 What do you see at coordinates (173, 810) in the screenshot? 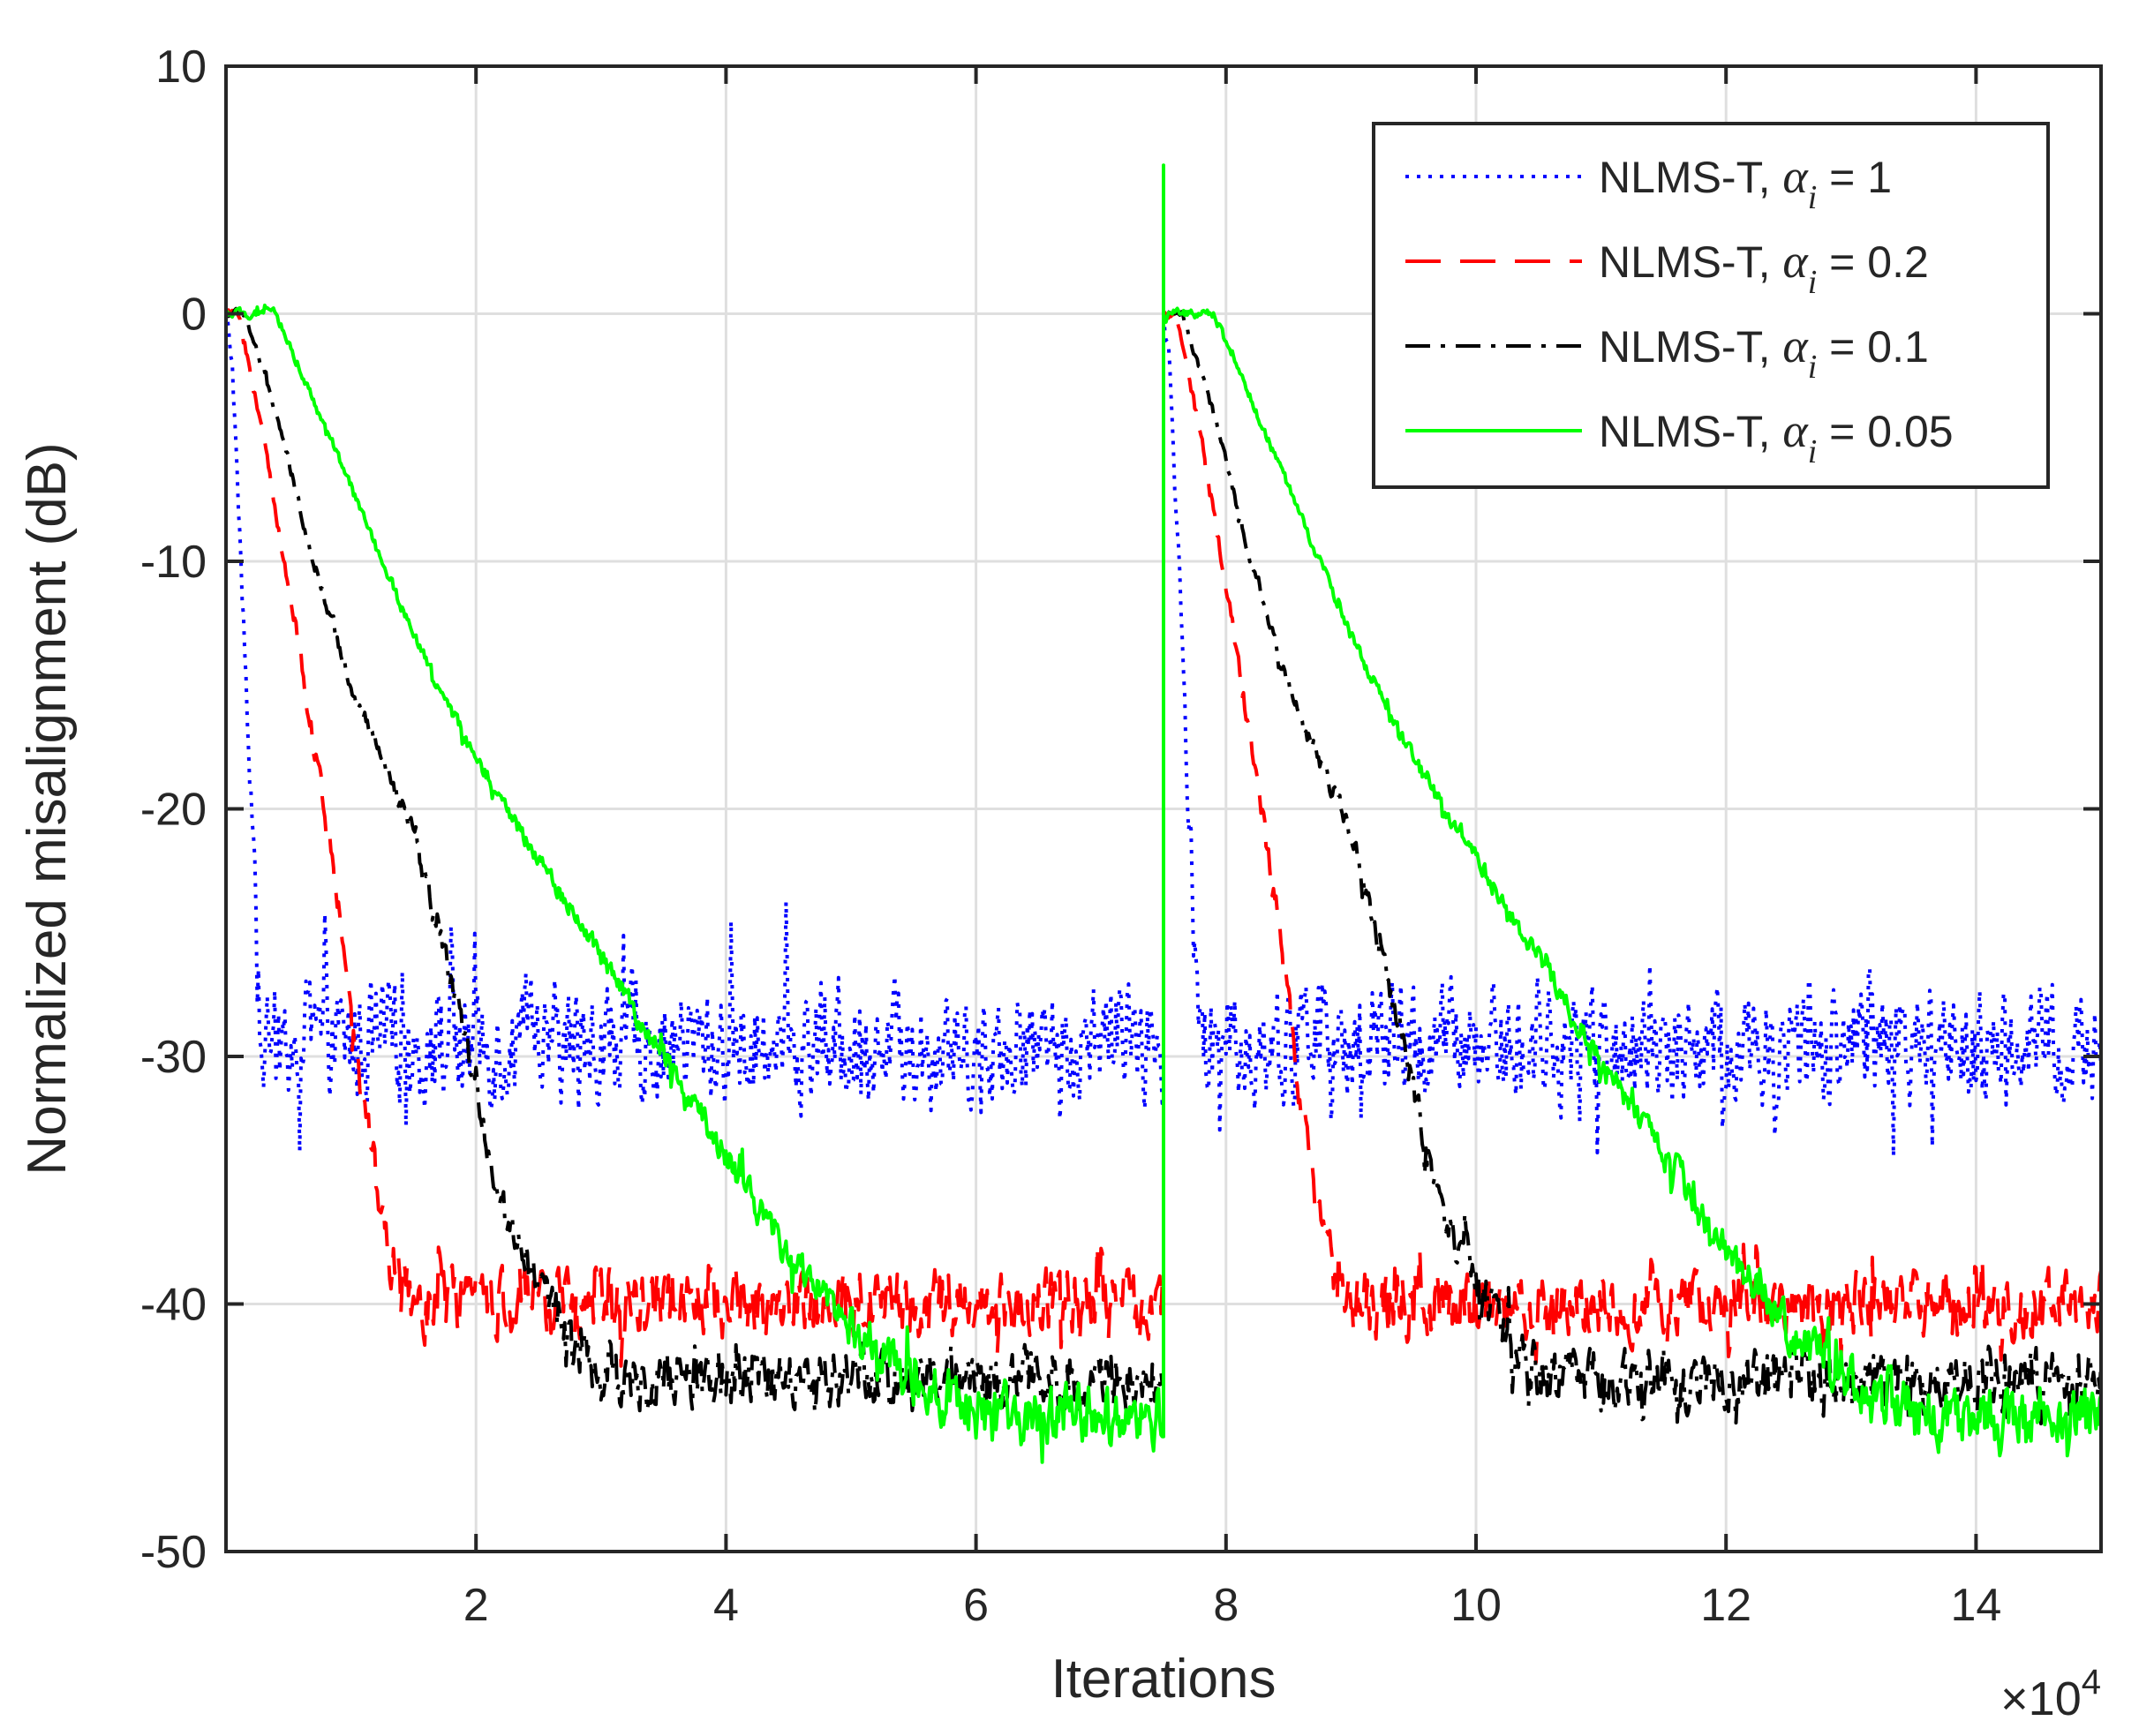
I see `y-tick-label: -20` at bounding box center [173, 810].